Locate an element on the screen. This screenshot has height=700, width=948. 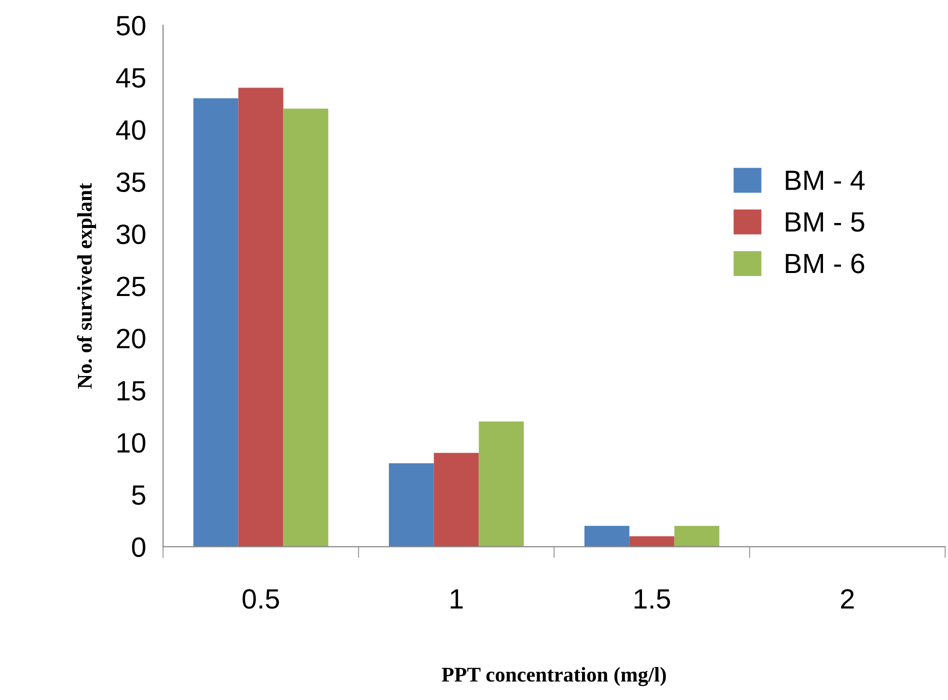
y-tick-label: 5 is located at coordinates (139, 495).